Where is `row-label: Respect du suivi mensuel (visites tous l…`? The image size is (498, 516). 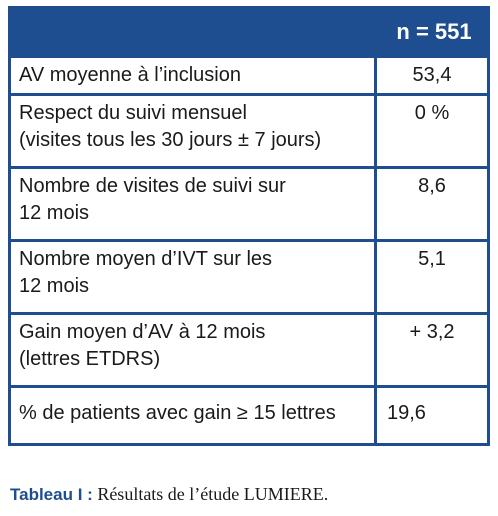
row-label: Respect du suivi mensuel (visites tous l… is located at coordinates (192, 131).